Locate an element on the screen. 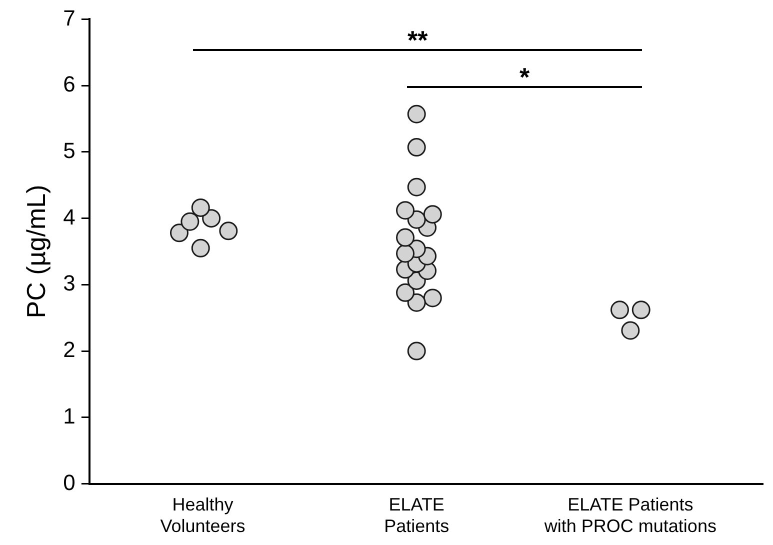 The width and height of the screenshot is (773, 545). y-axis-title: PC (µg/mL) is located at coordinates (35, 251).